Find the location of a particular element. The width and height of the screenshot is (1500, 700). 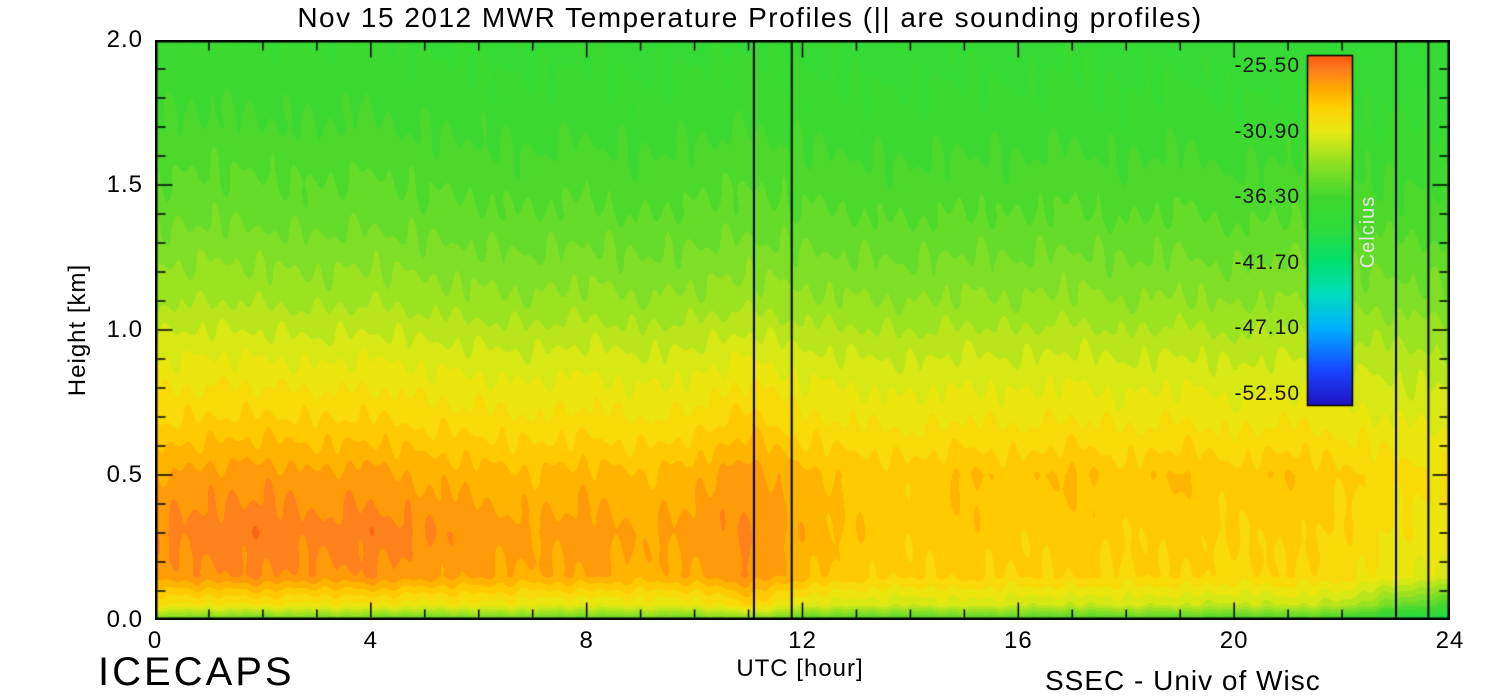

x-axis-label: UTC [hour] is located at coordinates (800, 668).